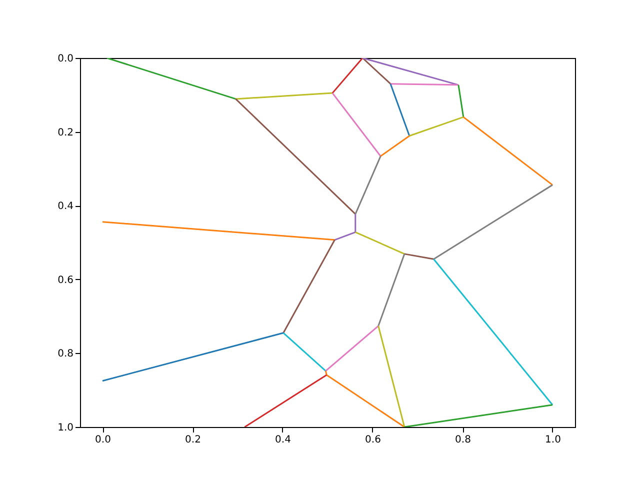  I want to click on y-tick-label: 0.4, so click(66, 206).